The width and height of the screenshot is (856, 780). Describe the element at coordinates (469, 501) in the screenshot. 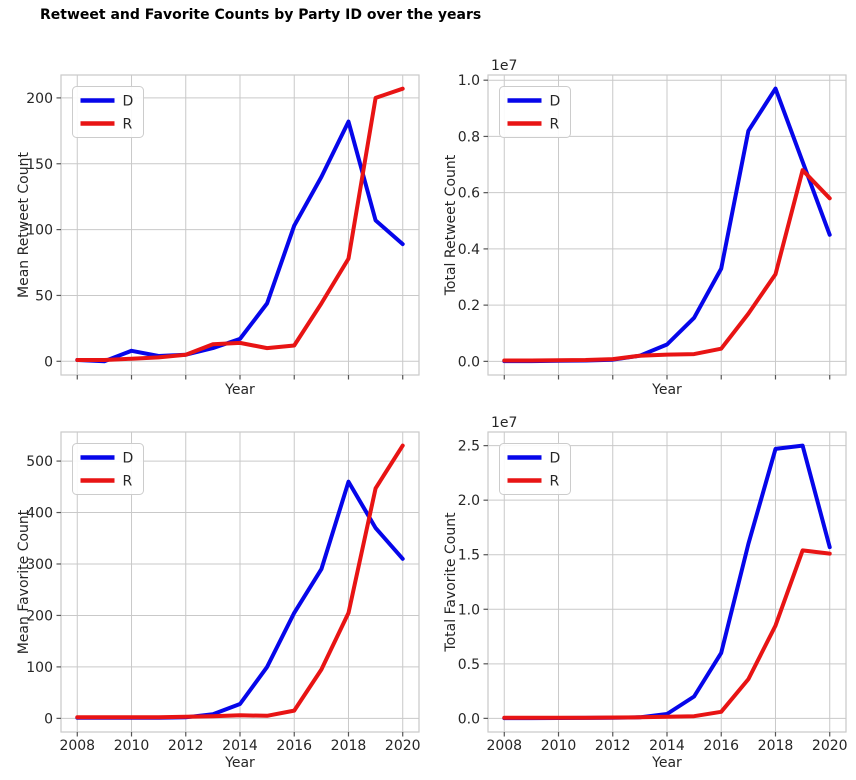

I see `y-tick-label: 2.0` at that location.